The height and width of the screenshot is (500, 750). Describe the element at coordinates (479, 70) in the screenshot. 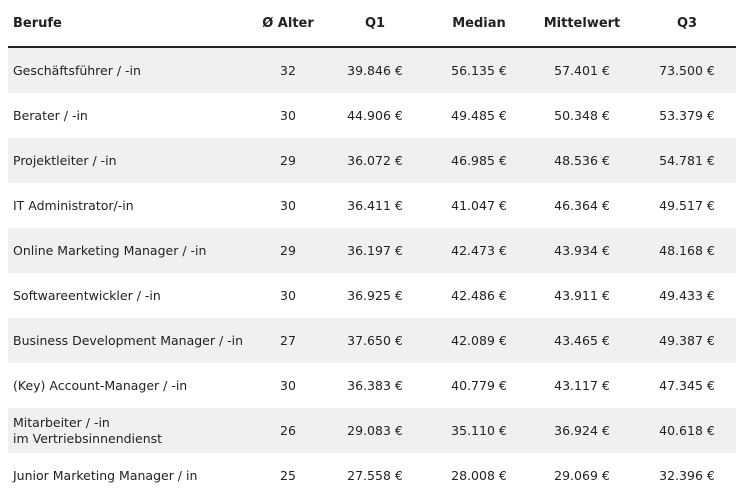

I see `value-cell: 56.135 €` at that location.